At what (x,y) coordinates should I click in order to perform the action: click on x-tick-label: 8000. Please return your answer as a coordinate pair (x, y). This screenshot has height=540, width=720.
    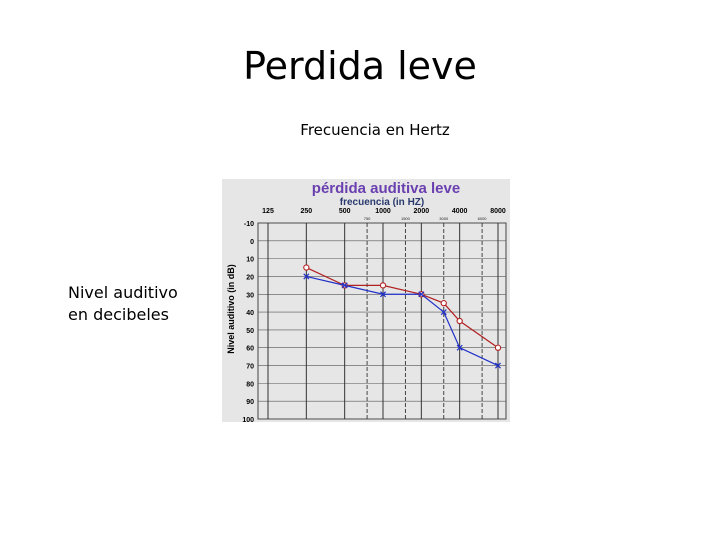
    Looking at the image, I should click on (498, 211).